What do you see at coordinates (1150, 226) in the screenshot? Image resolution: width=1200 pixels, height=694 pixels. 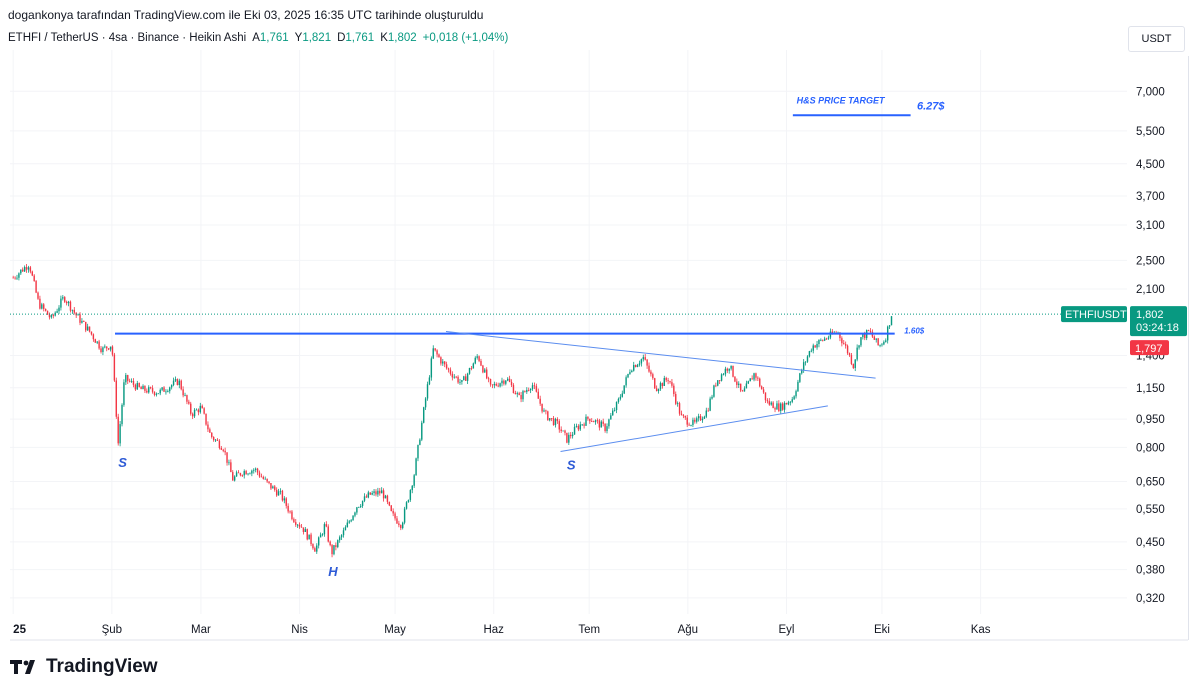 I see `y-tick-label: 3,100` at bounding box center [1150, 226].